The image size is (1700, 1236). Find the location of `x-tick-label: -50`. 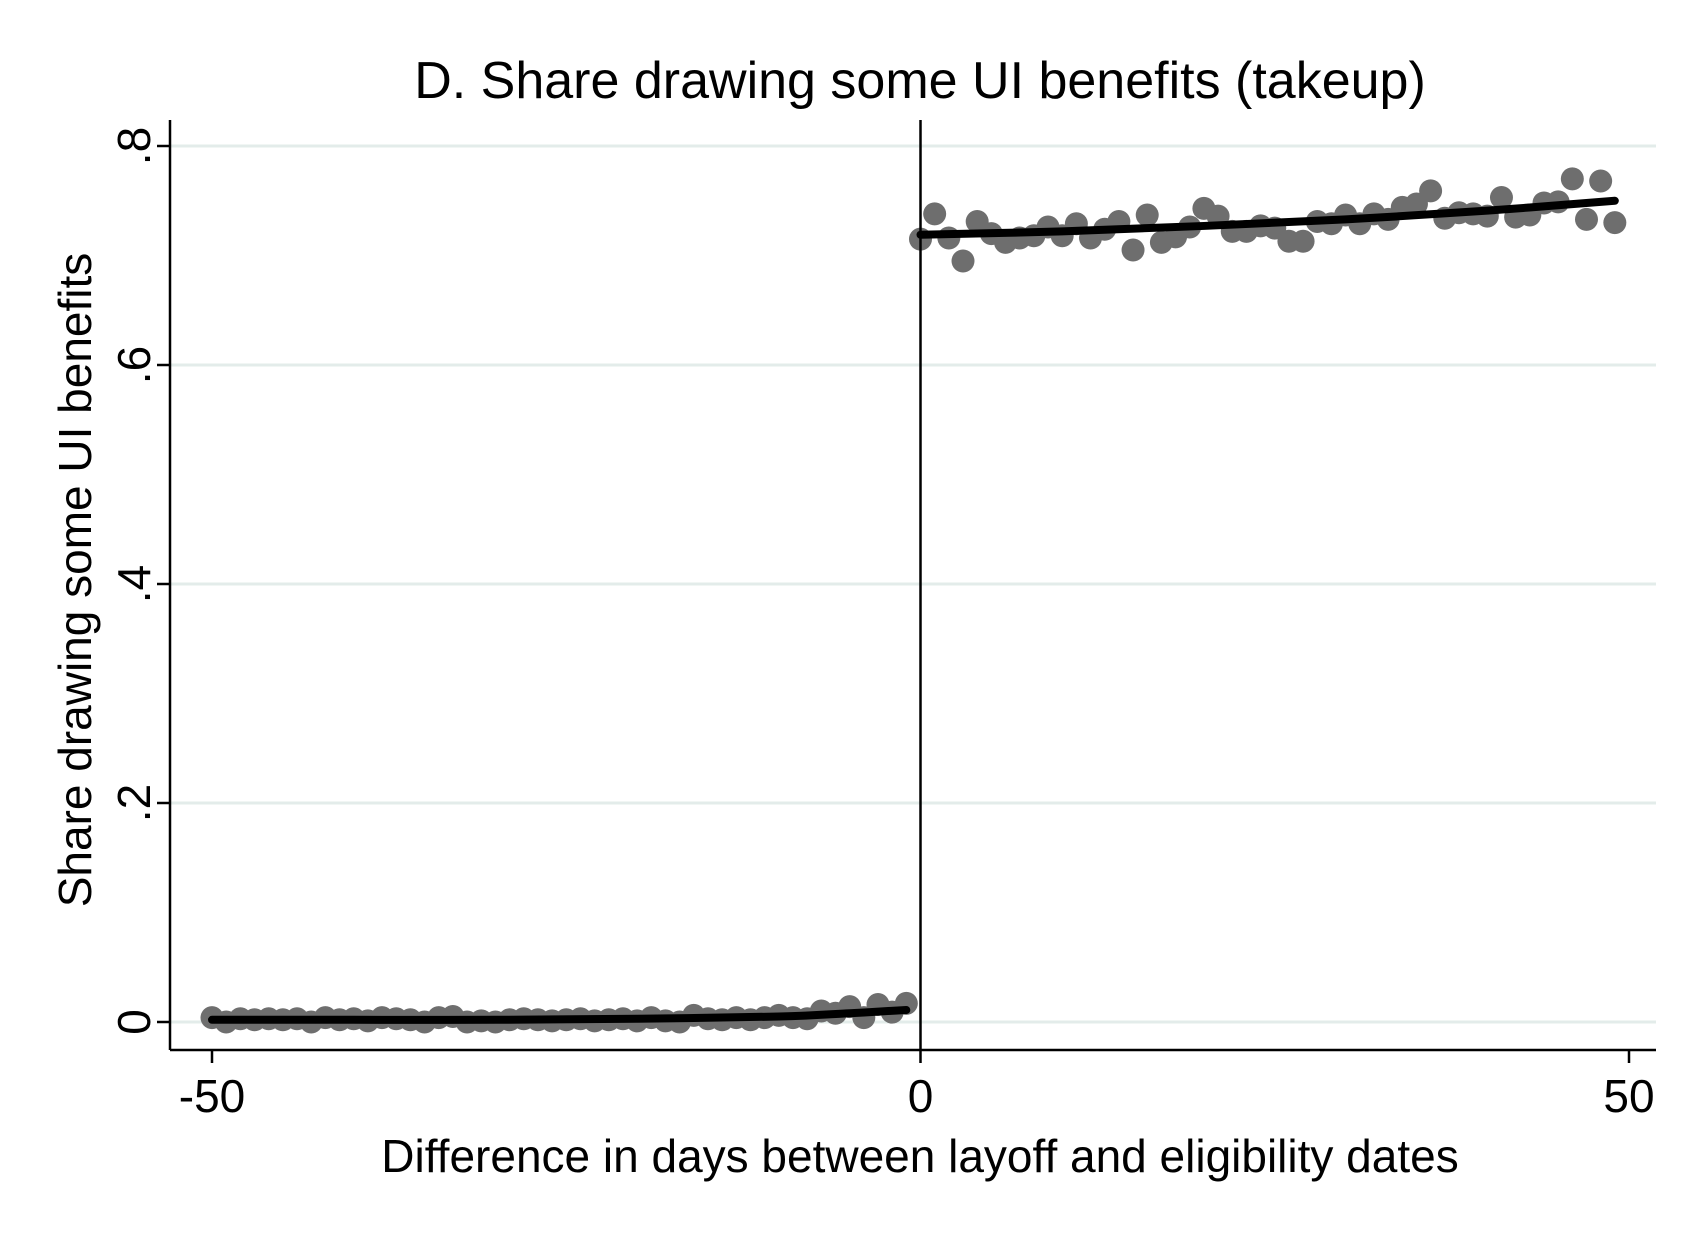

x-tick-label: -50 is located at coordinates (212, 1096).